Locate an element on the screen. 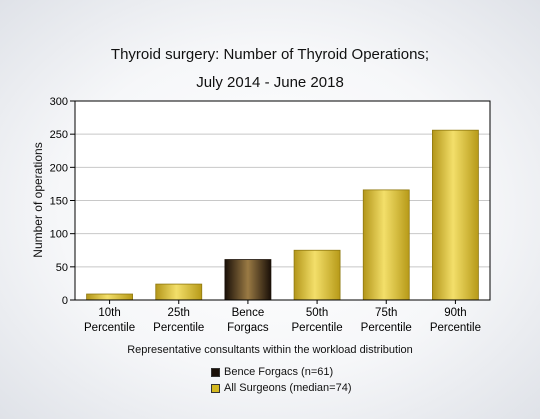  legend-swatch-all-surgeons is located at coordinates (215, 388).